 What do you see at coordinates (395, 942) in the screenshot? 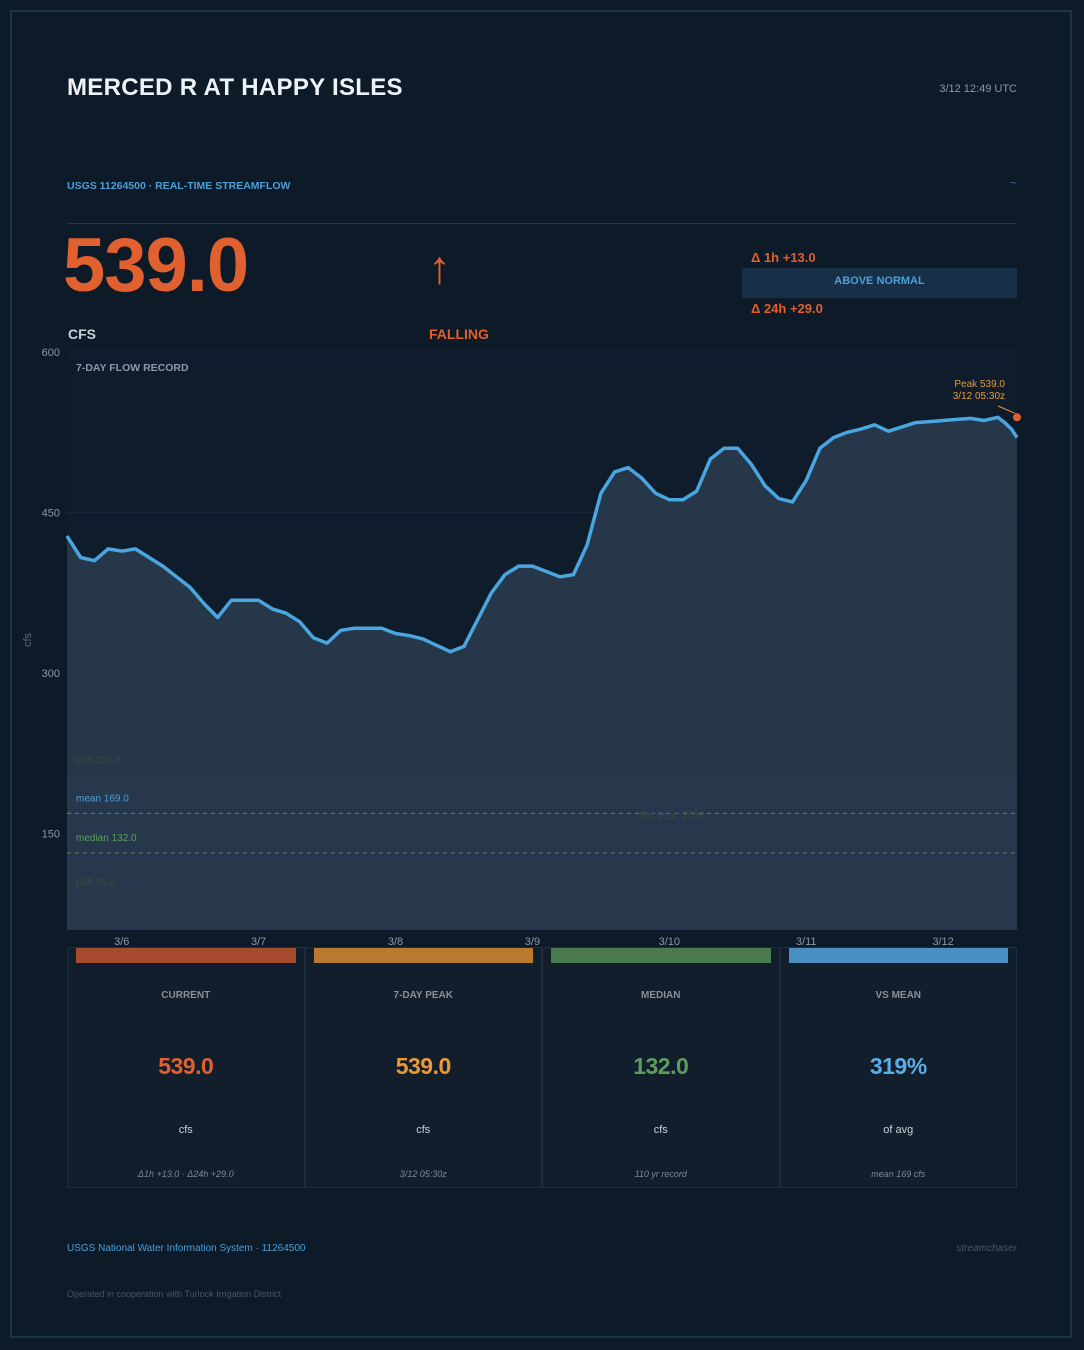
I see `x-tick-label: 3/8` at bounding box center [395, 942].